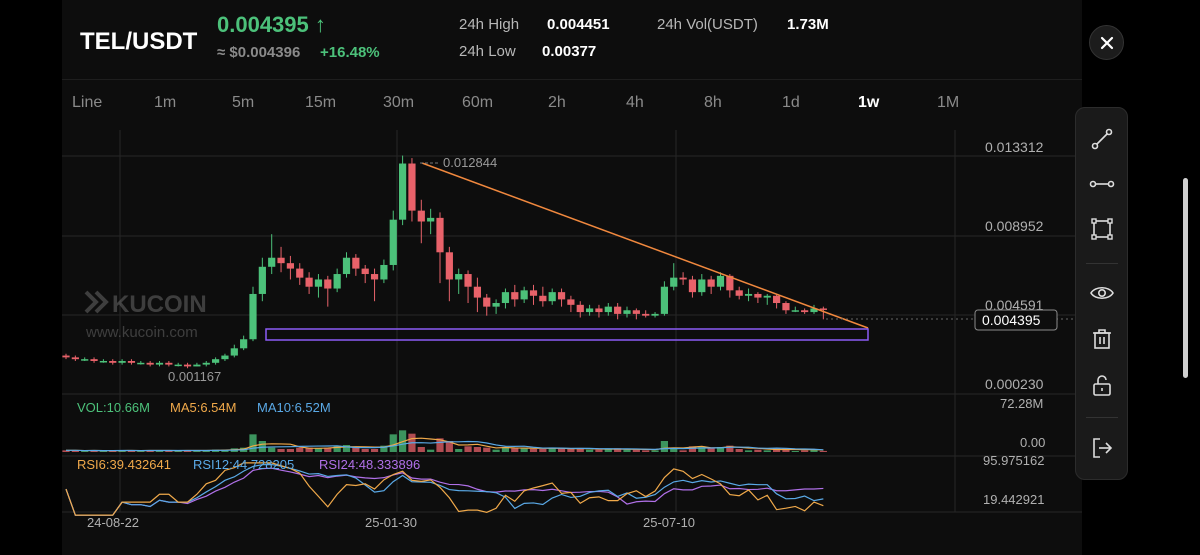 The image size is (1200, 555). I want to click on tab-5m: 5m, so click(243, 102).